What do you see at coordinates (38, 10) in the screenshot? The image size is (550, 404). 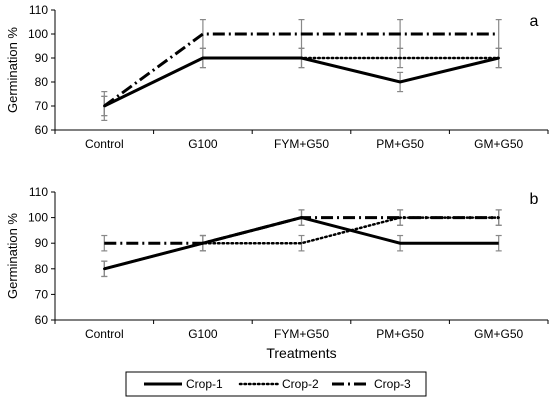 I see `panel-a-y-tick-label: 110` at bounding box center [38, 10].